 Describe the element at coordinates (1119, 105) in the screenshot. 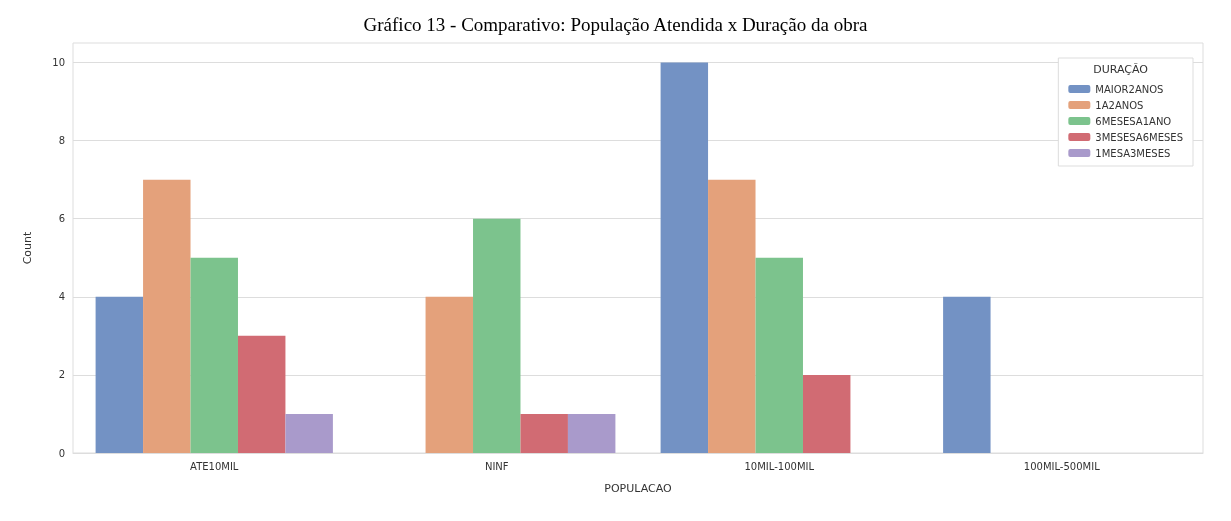

I see `legend-label: 1A2ANOS` at that location.